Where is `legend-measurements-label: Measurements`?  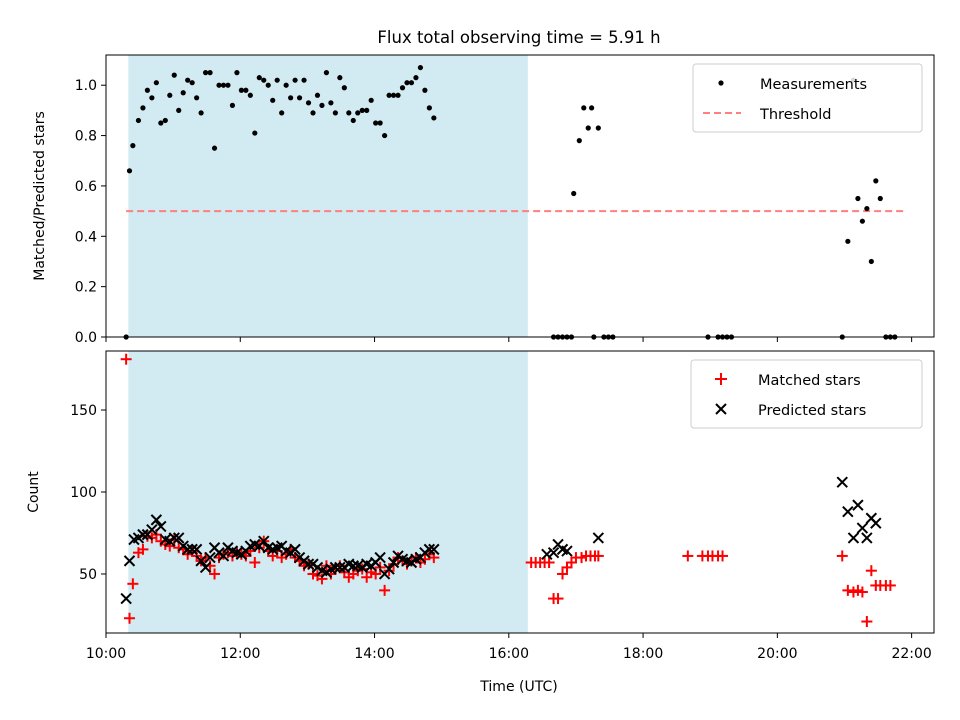
legend-measurements-label: Measurements is located at coordinates (813, 85).